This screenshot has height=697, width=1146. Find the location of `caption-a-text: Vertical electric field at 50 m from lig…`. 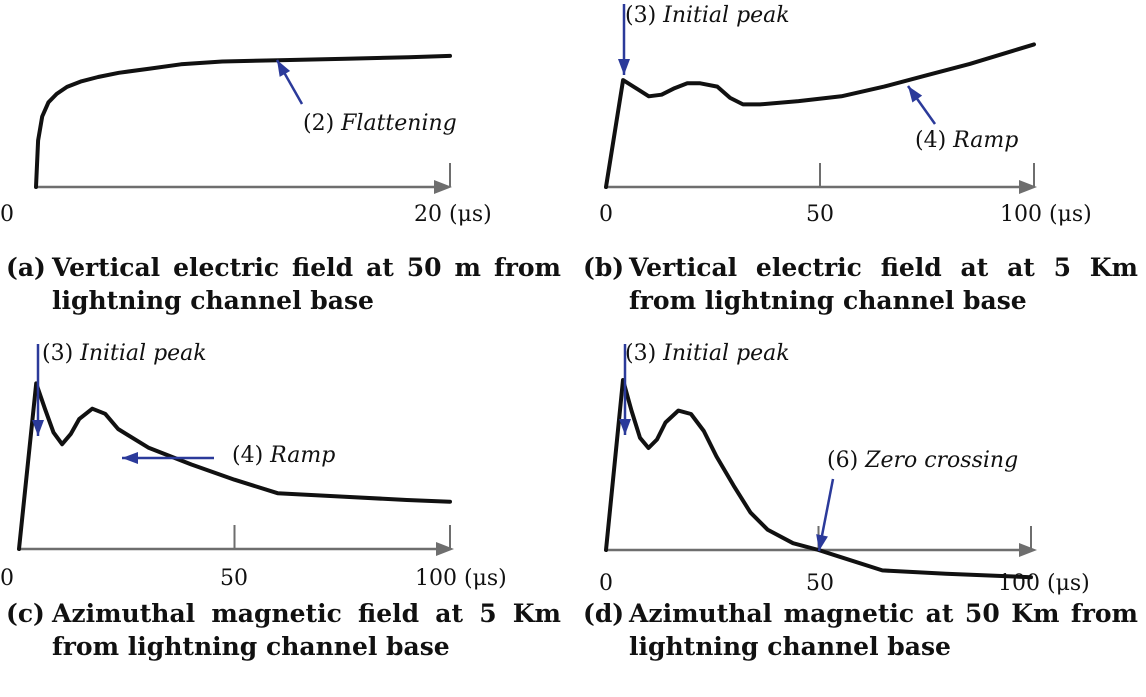

caption-a-text: Vertical electric field at 50 m from lig… is located at coordinates (306, 284).